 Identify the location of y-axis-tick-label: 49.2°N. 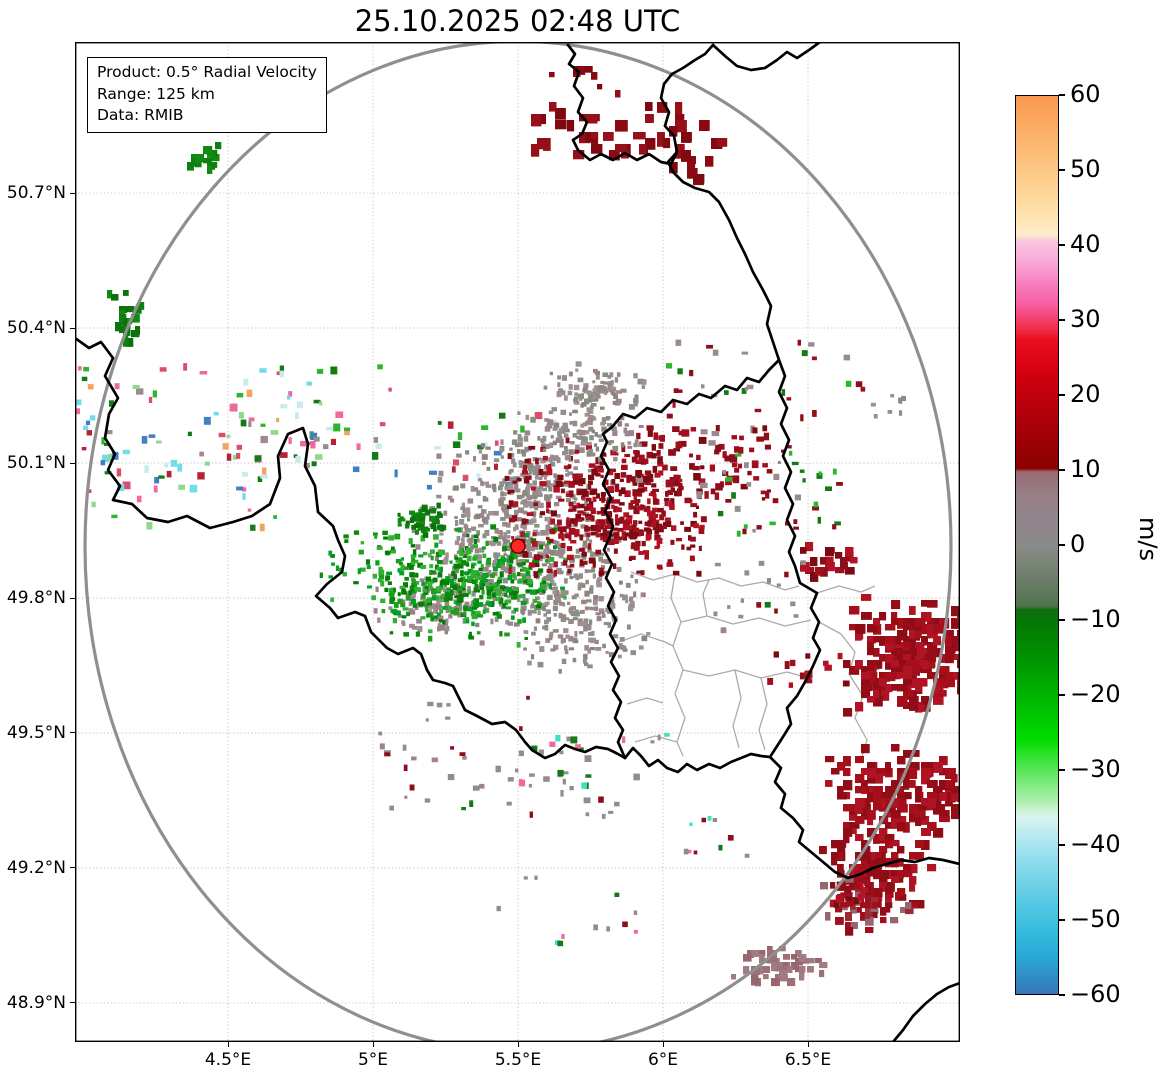
(36, 867).